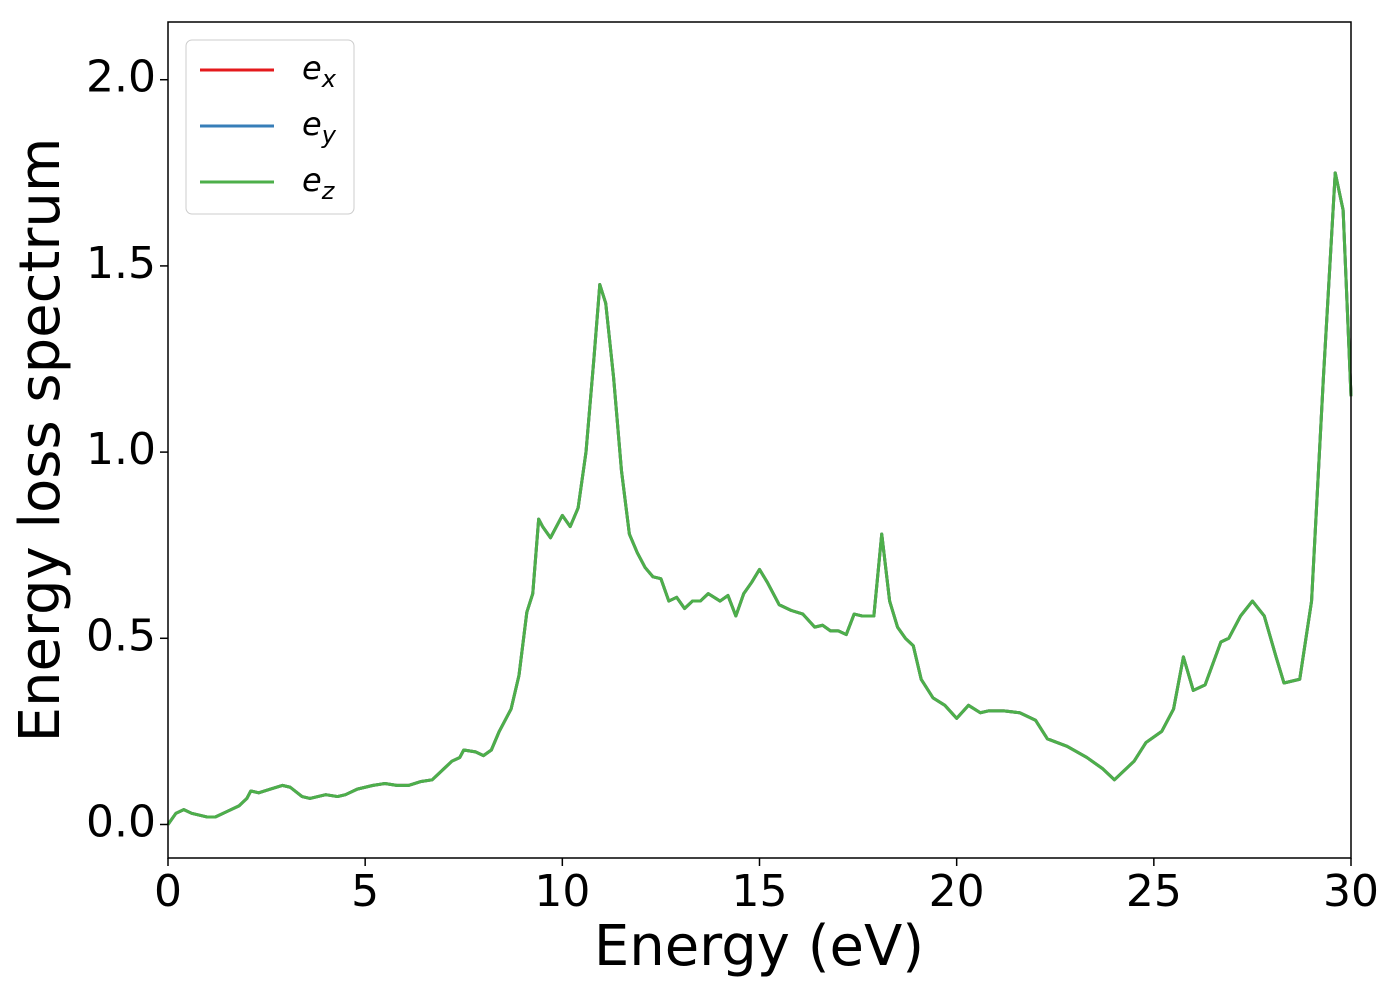 Image resolution: width=1400 pixels, height=1000 pixels. Describe the element at coordinates (1154, 891) in the screenshot. I see `x-tick-label: 25` at that location.